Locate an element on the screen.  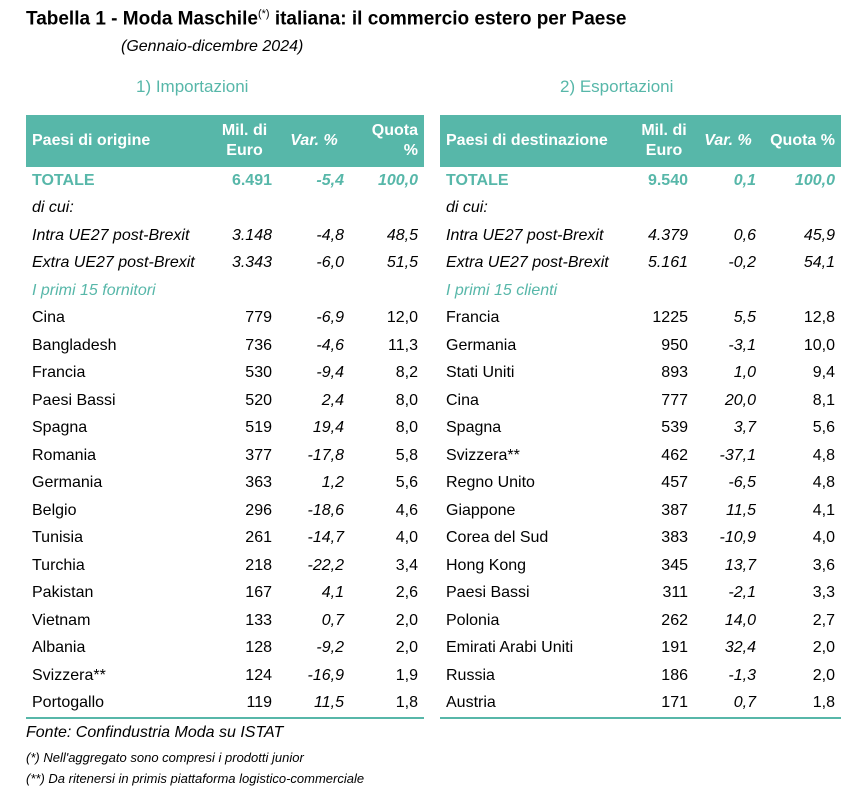
exports-row-value: 191 is located at coordinates (674, 648).